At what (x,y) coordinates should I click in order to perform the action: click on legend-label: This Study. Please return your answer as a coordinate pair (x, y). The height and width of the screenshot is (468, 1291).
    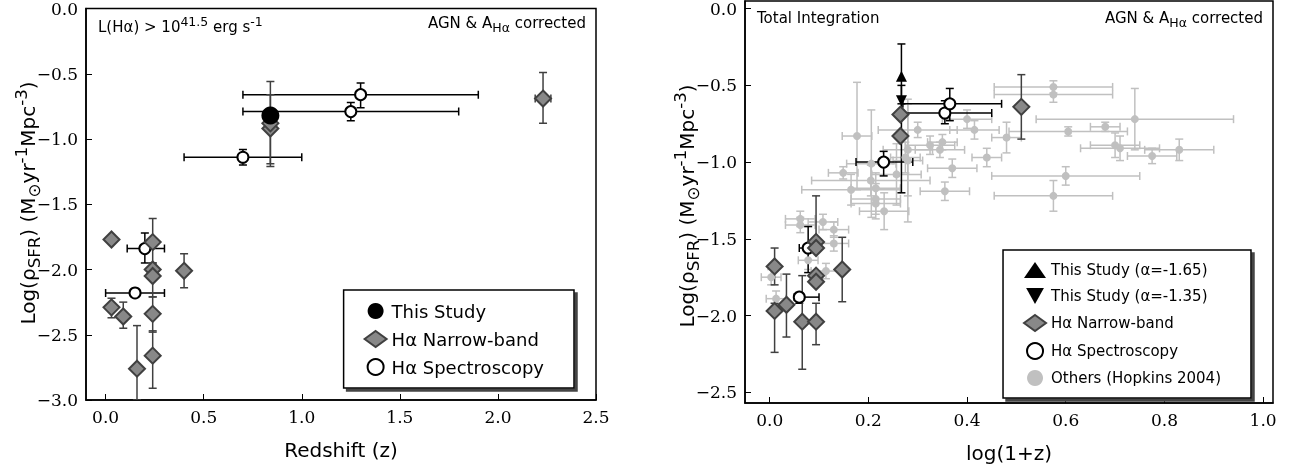
    Looking at the image, I should click on (438, 311).